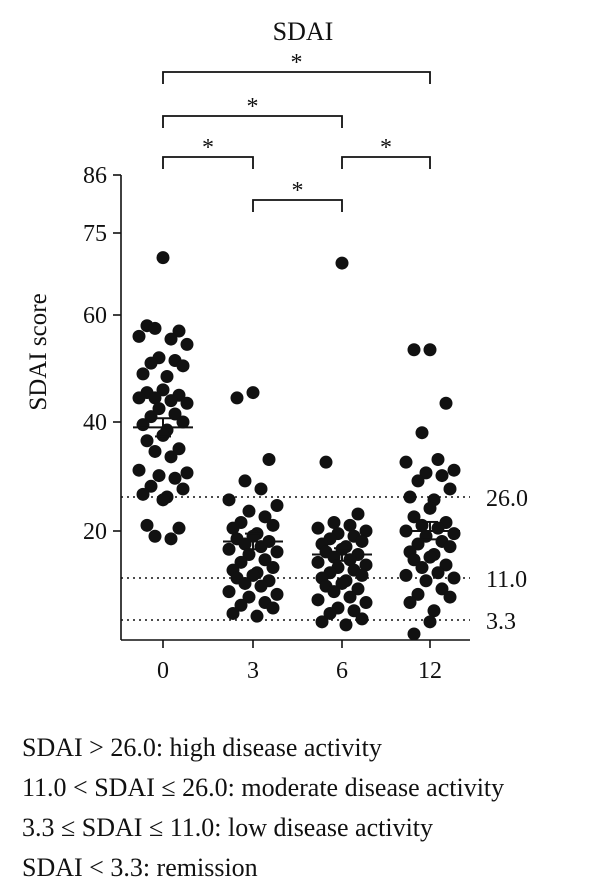 The height and width of the screenshot is (894, 600). Describe the element at coordinates (430, 671) in the screenshot. I see `x-tick-label: 12` at that location.